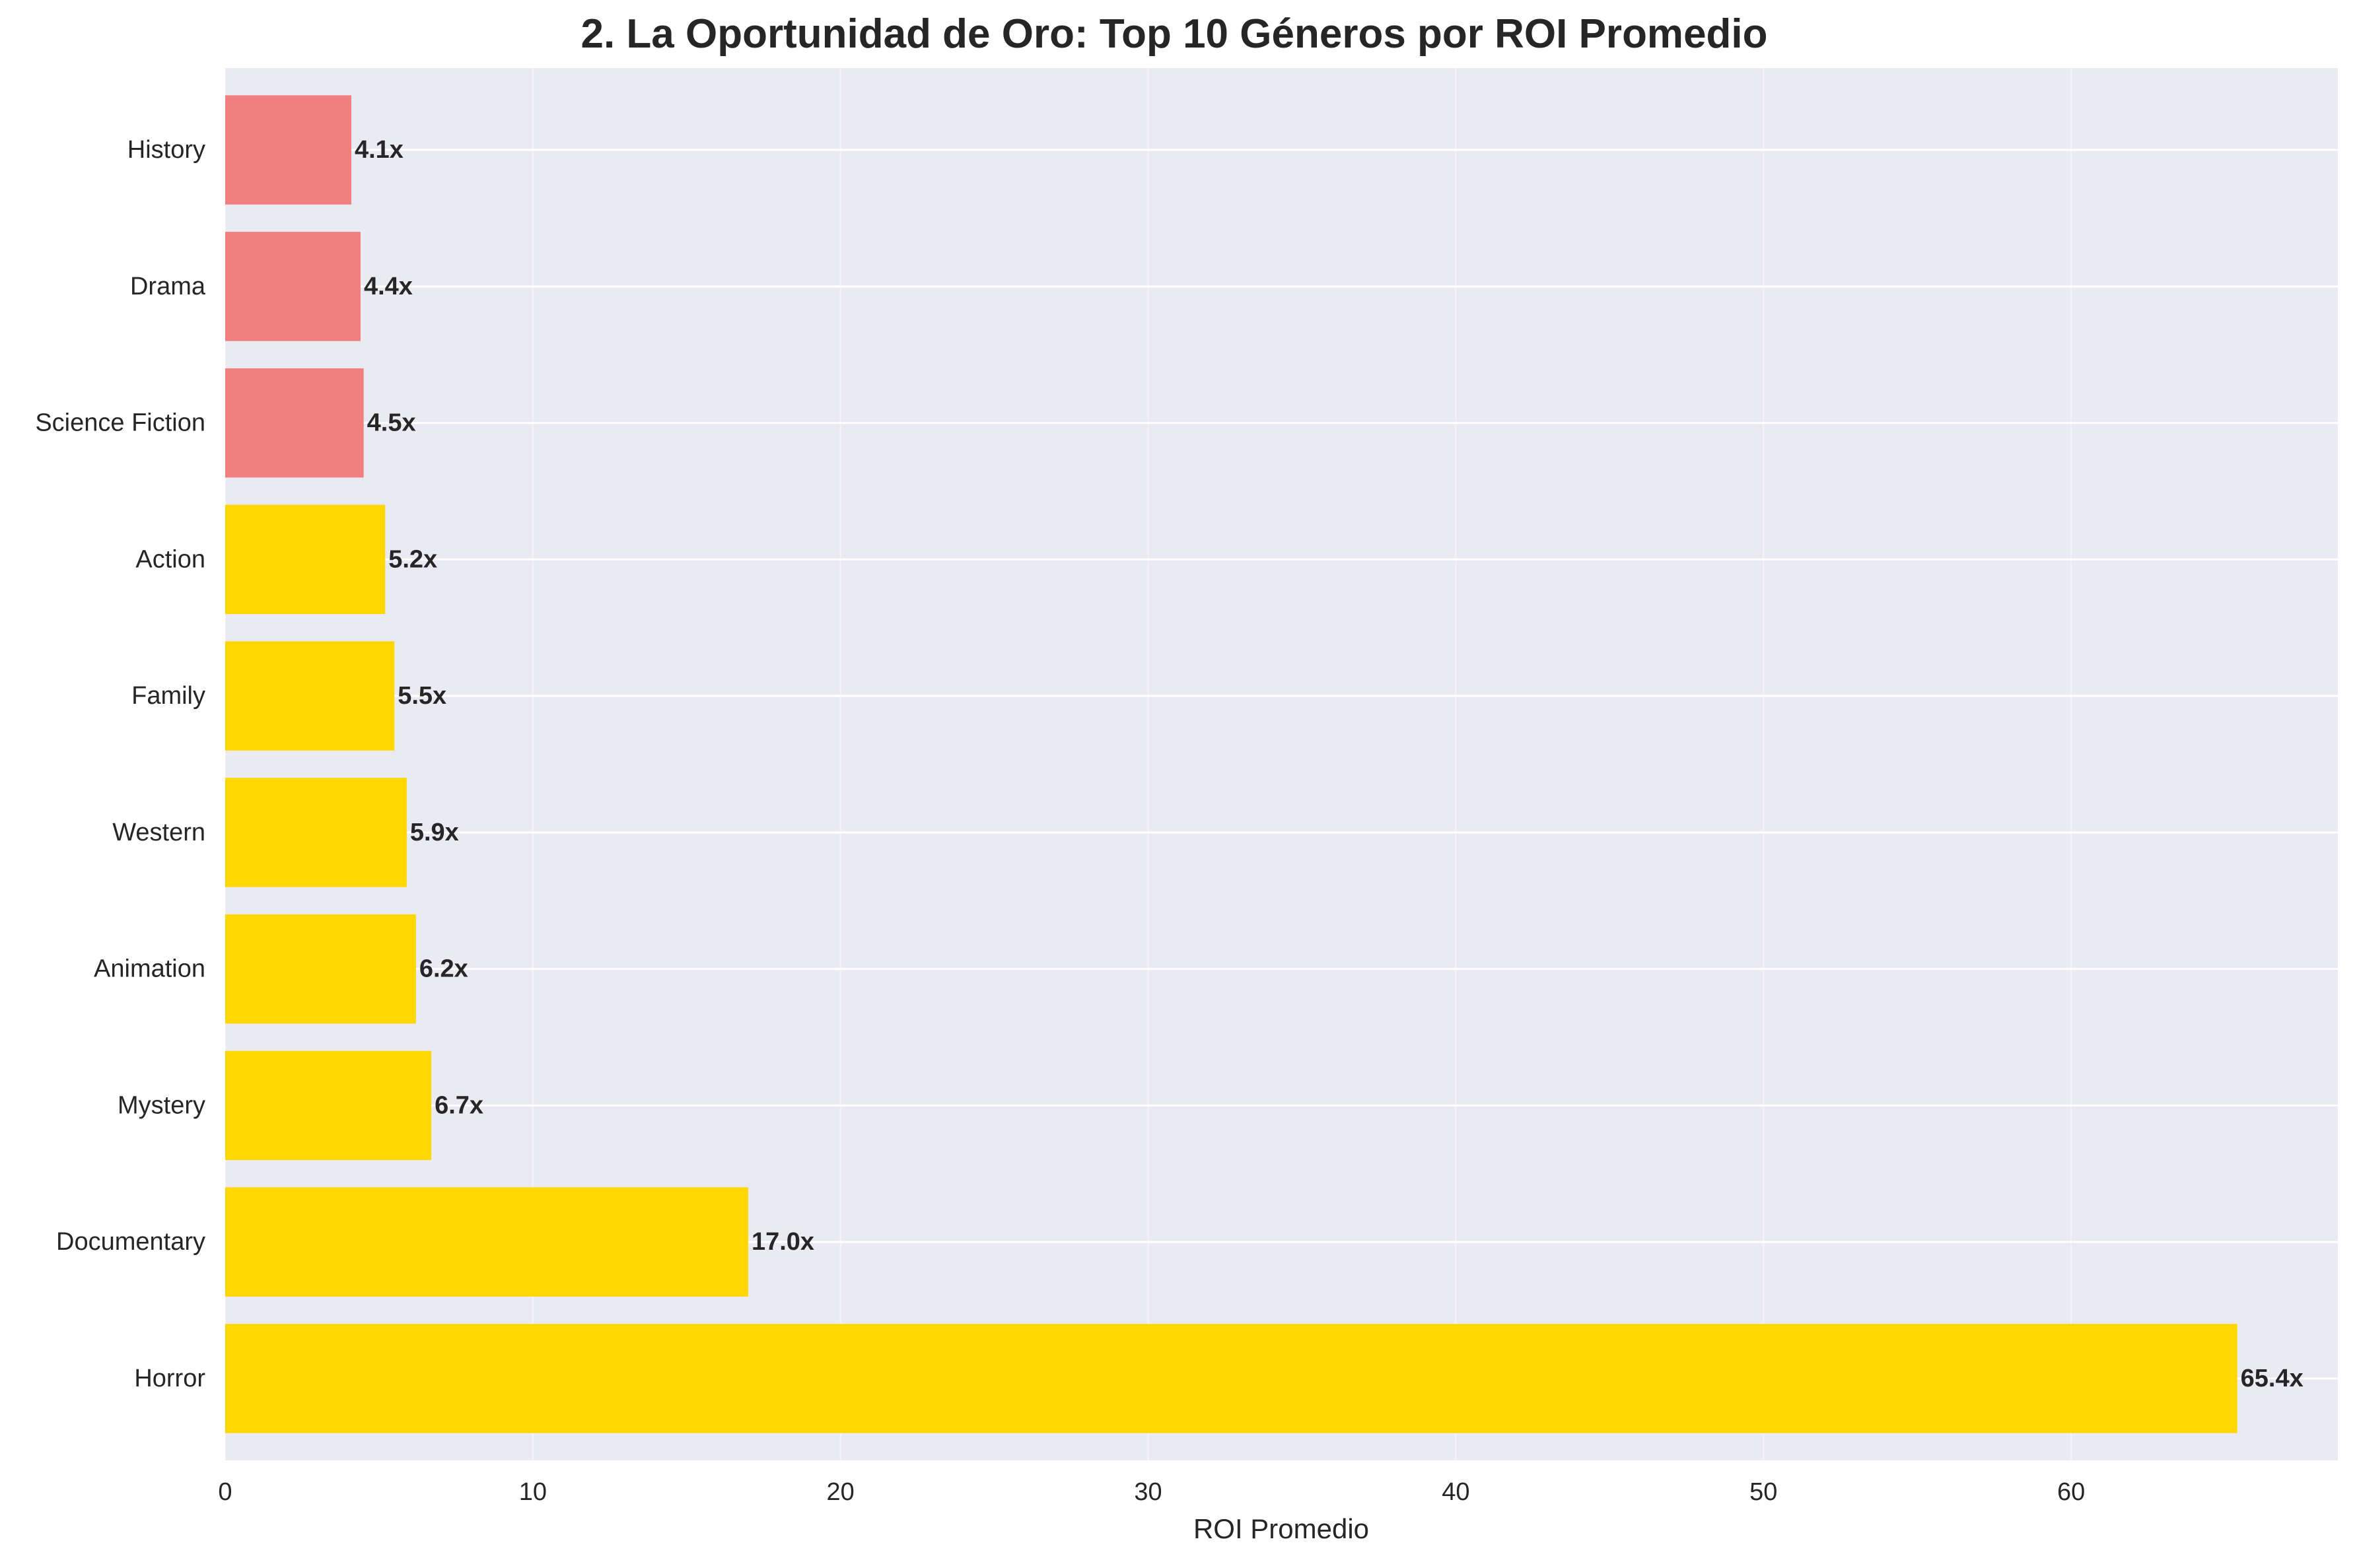  What do you see at coordinates (533, 1492) in the screenshot?
I see `x-tick-label: 10` at bounding box center [533, 1492].